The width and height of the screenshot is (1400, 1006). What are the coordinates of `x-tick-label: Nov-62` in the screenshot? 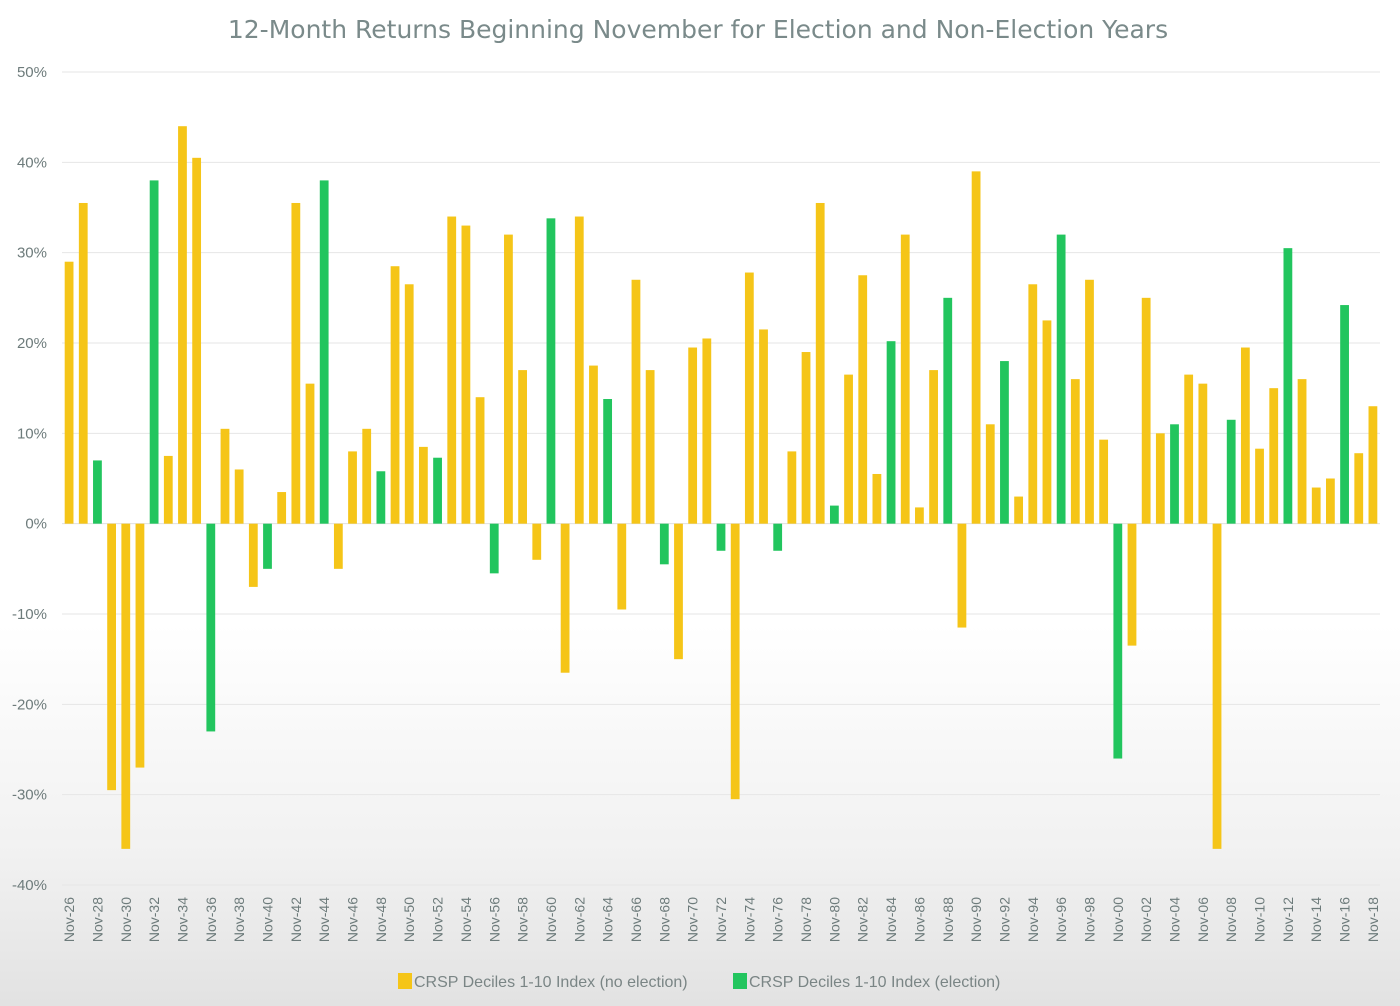 It's located at (579, 919).